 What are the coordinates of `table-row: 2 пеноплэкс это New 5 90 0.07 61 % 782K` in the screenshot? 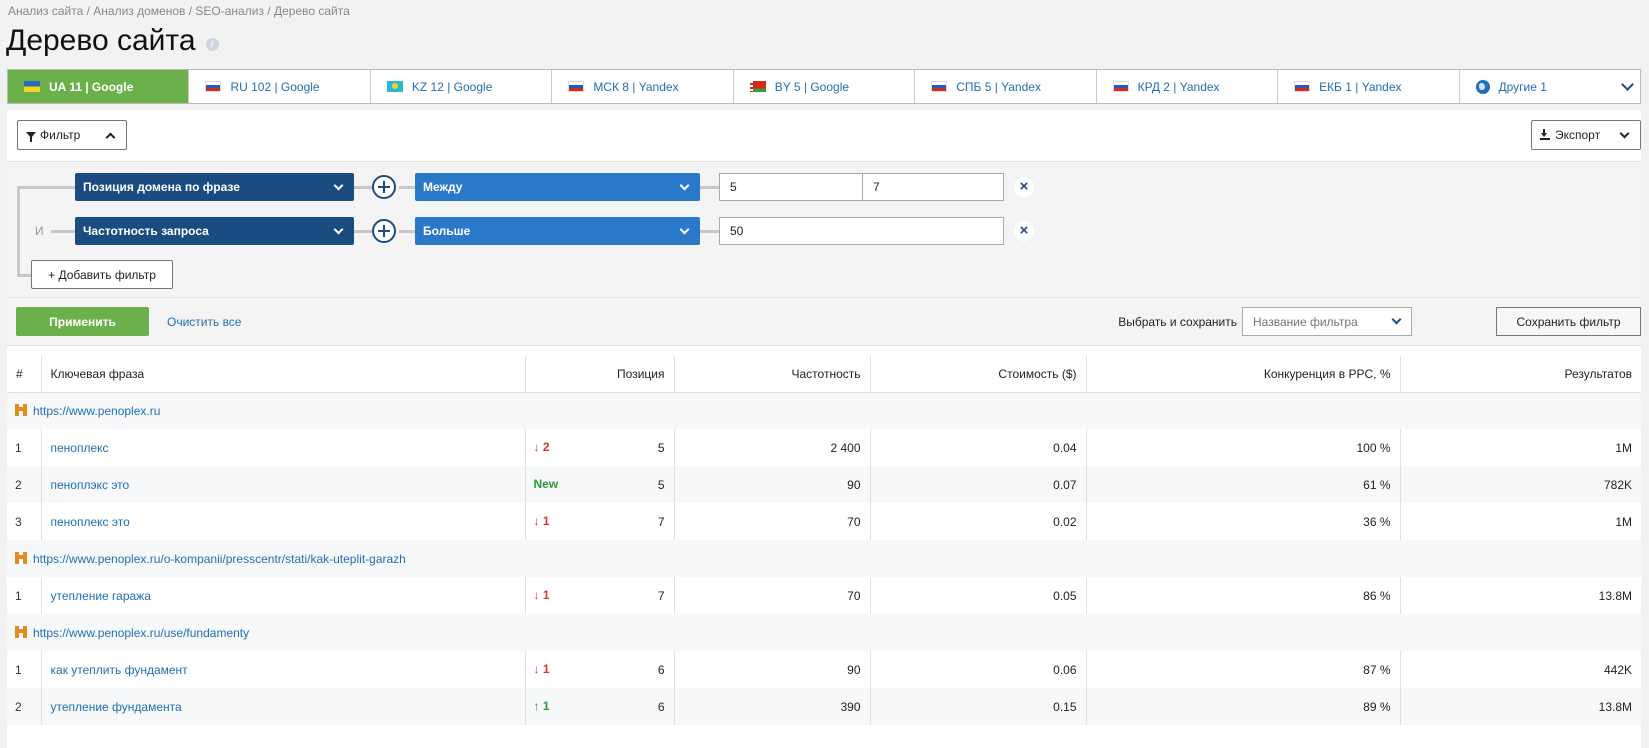 It's located at (824, 484).